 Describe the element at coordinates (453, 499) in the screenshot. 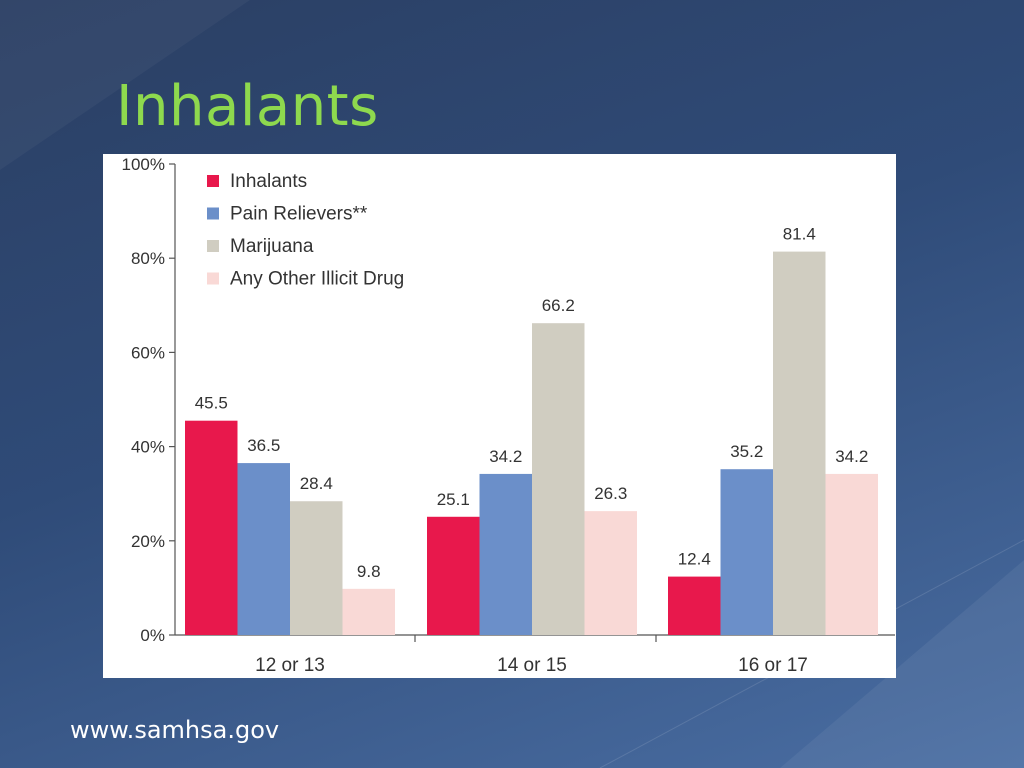

I see `data-label: 25.1` at that location.